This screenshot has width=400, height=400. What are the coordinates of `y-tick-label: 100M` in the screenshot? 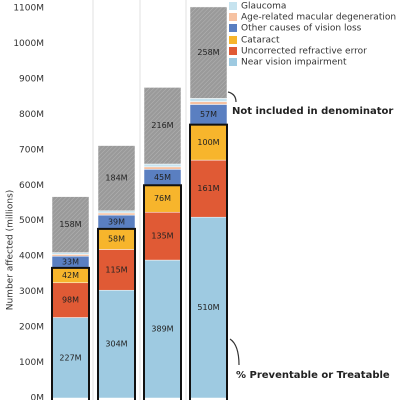 It's located at (31, 363).